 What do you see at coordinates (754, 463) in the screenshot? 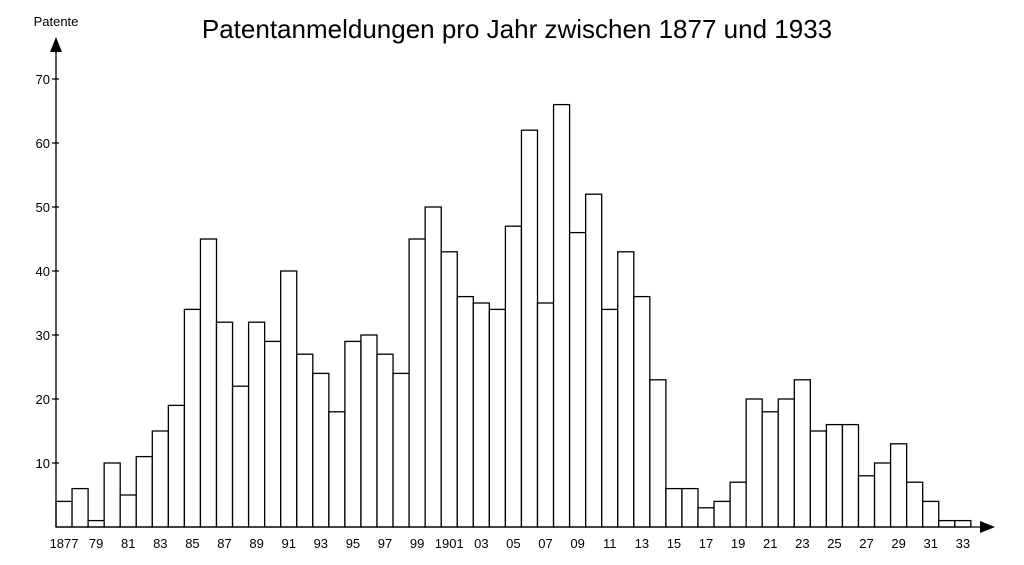
I see `bar-1920` at bounding box center [754, 463].